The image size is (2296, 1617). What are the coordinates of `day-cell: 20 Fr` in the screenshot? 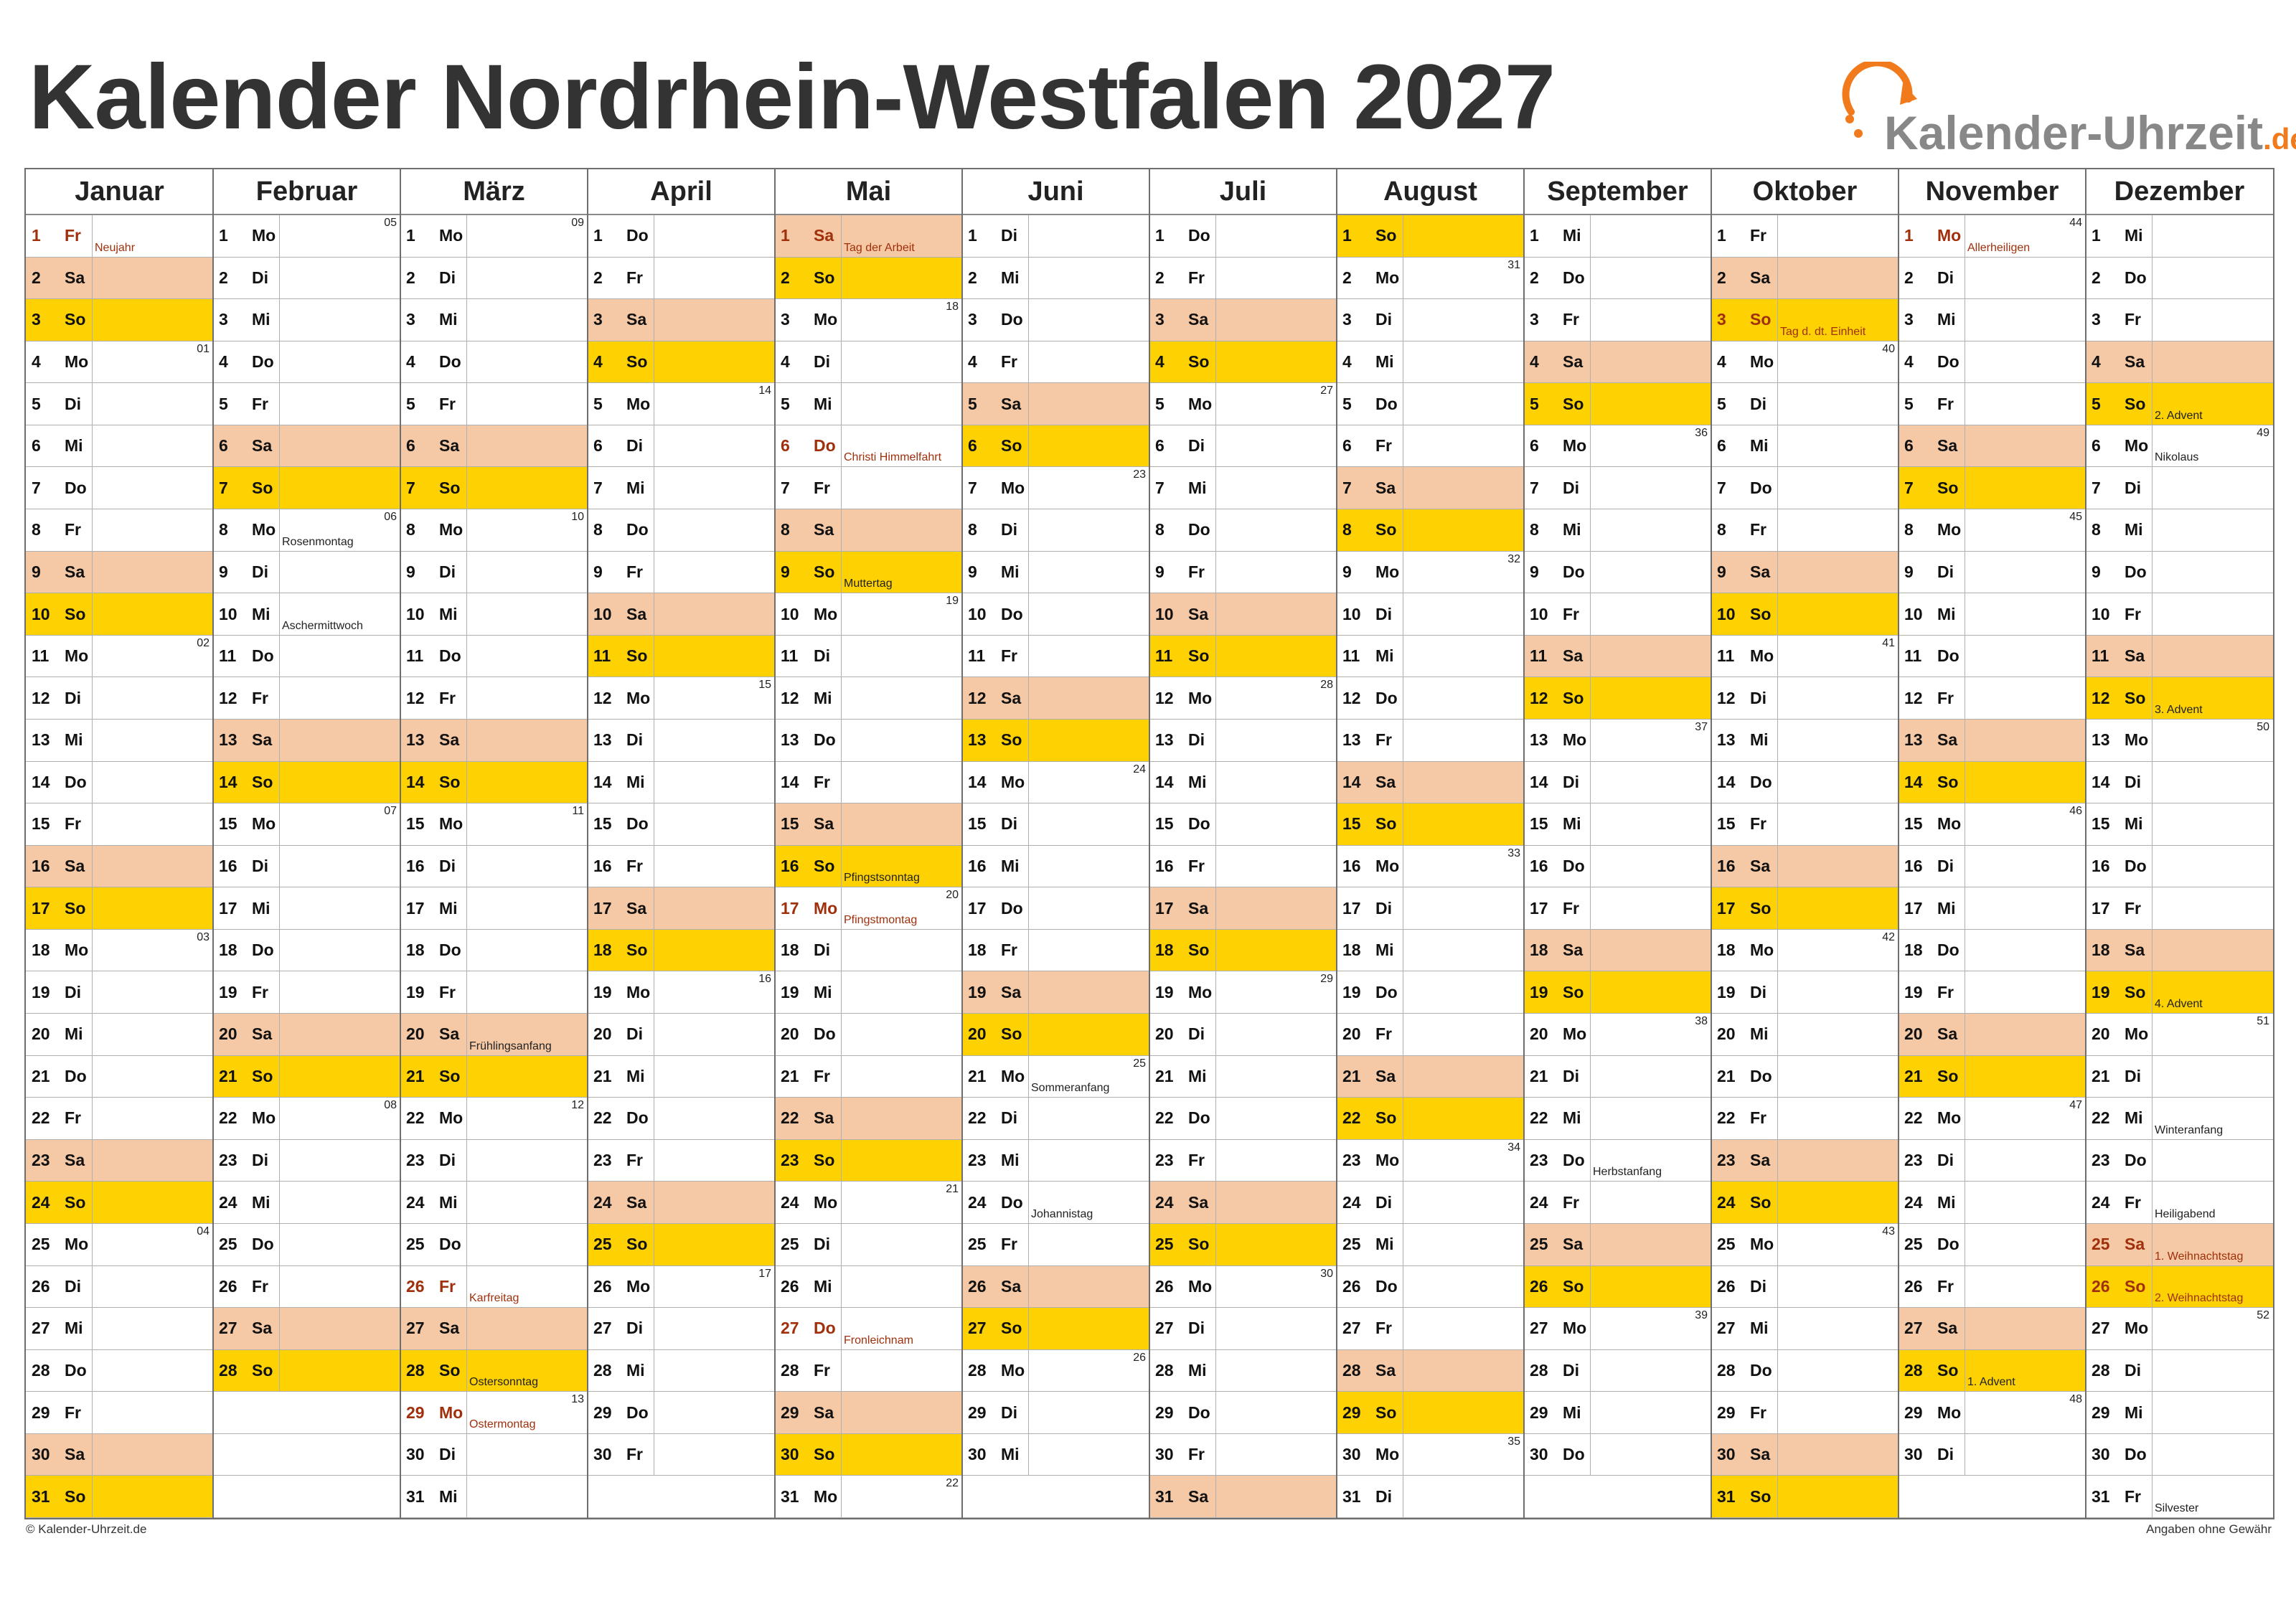 It's located at (1431, 1035).